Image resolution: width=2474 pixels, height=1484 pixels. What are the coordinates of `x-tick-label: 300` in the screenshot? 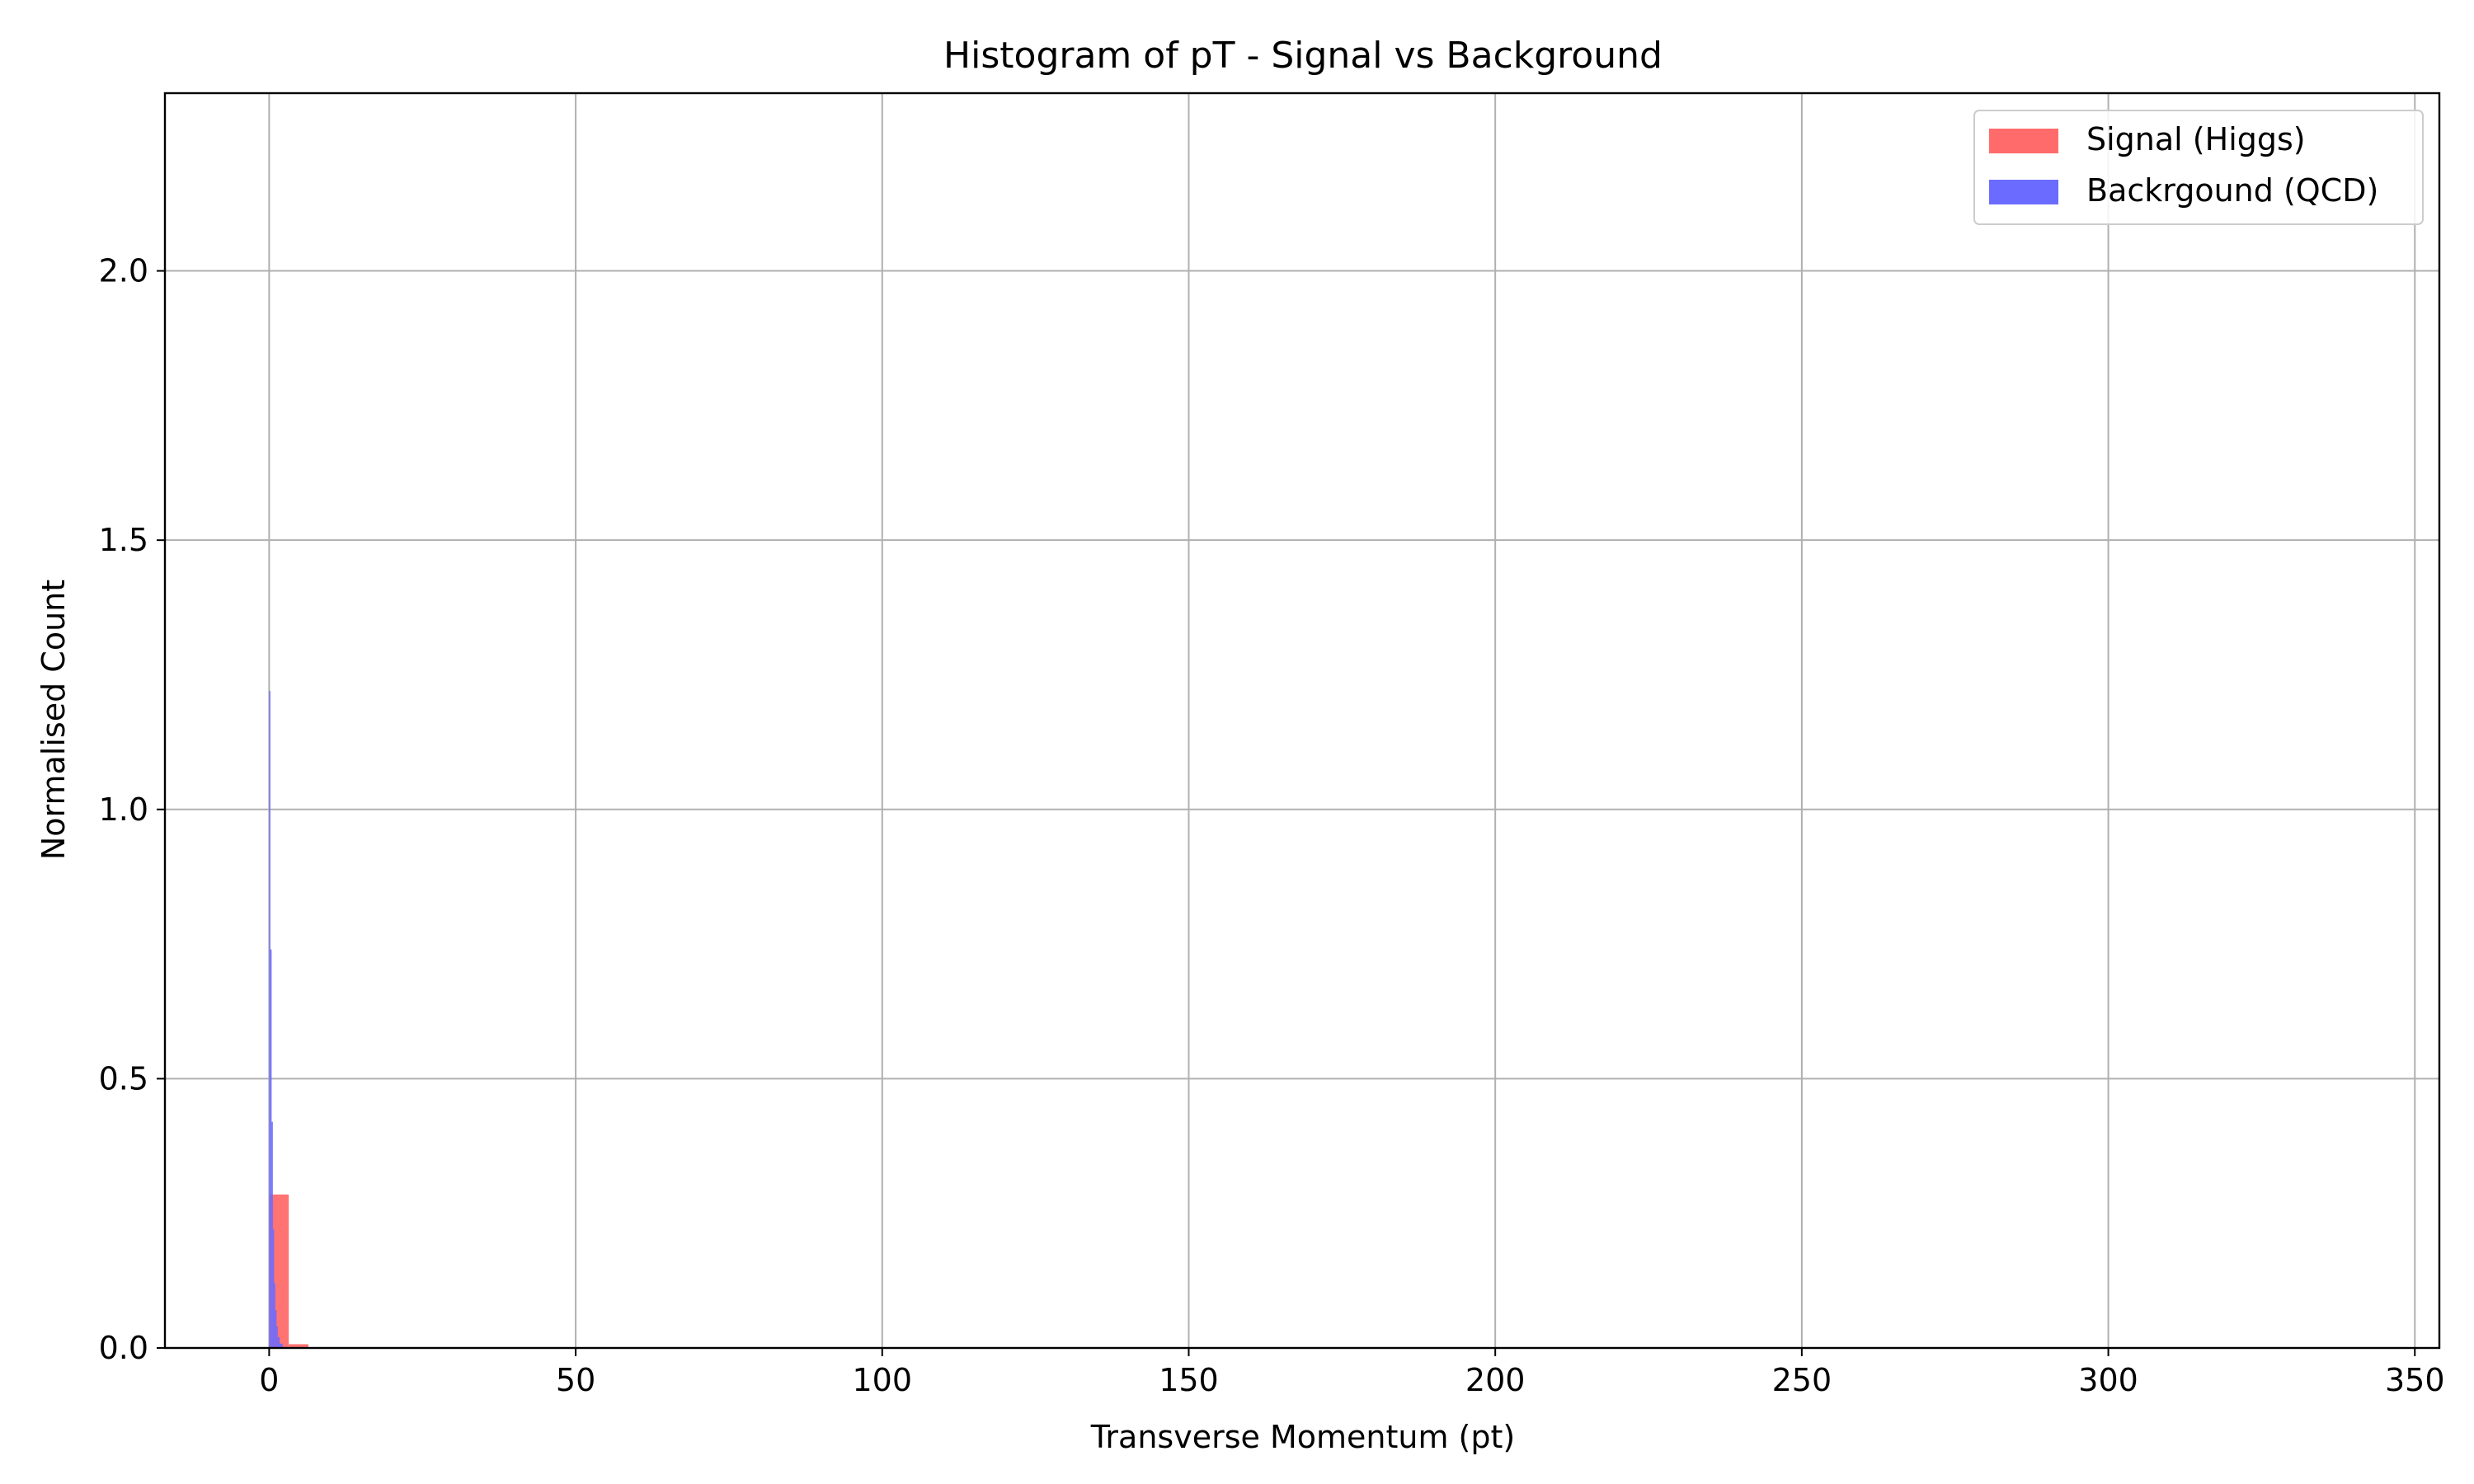 It's located at (2108, 1380).